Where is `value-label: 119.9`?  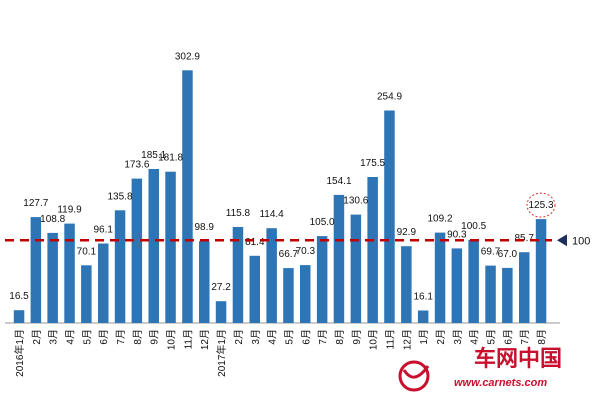
value-label: 119.9 is located at coordinates (69, 210).